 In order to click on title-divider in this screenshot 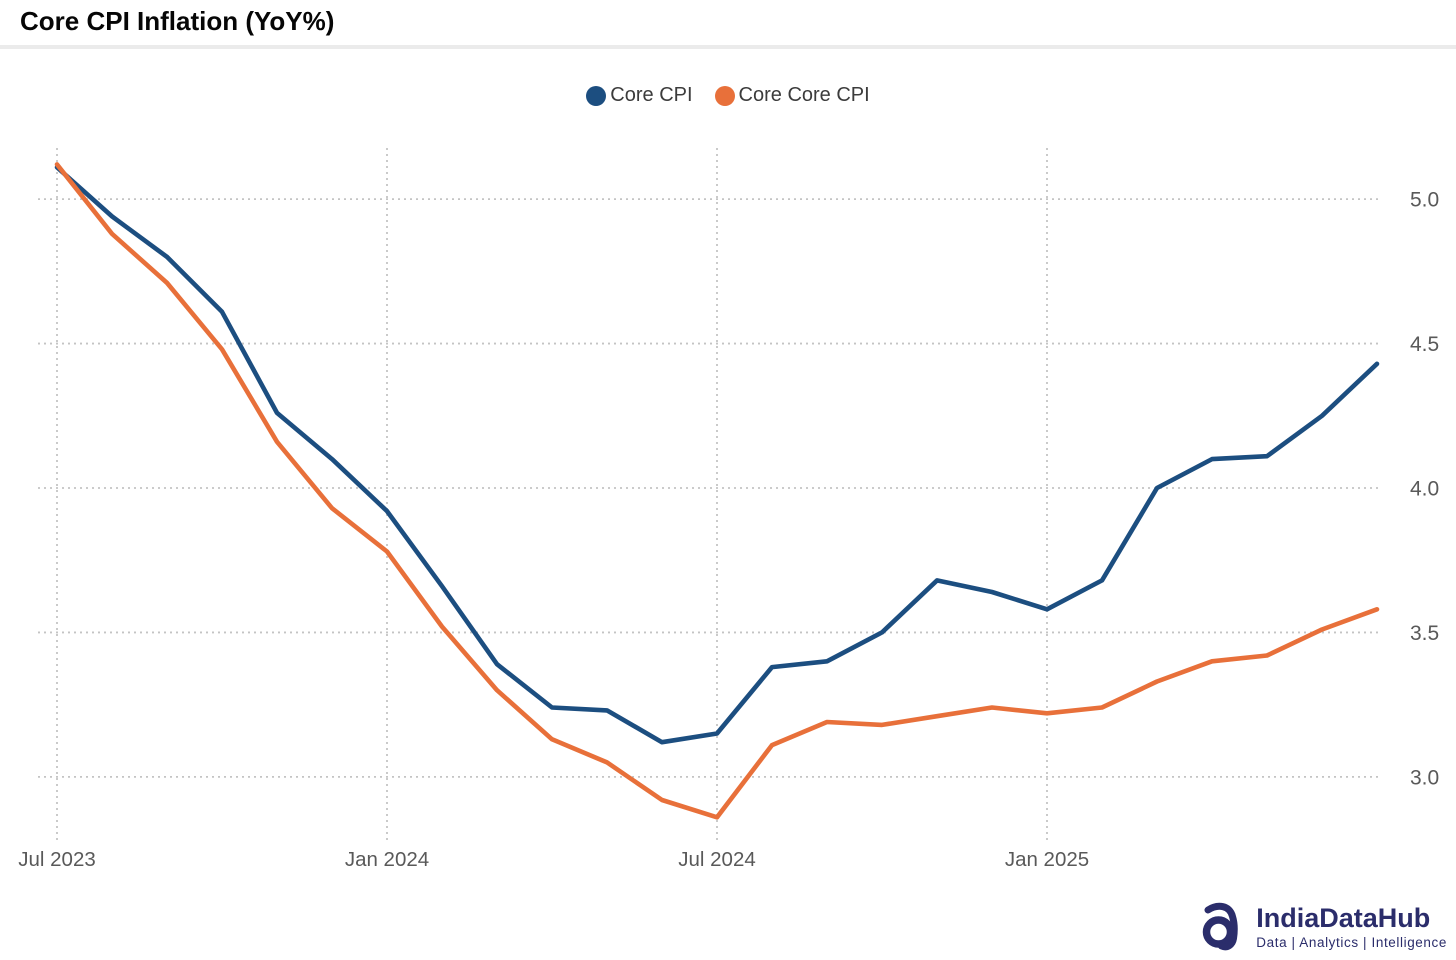, I will do `click(728, 47)`.